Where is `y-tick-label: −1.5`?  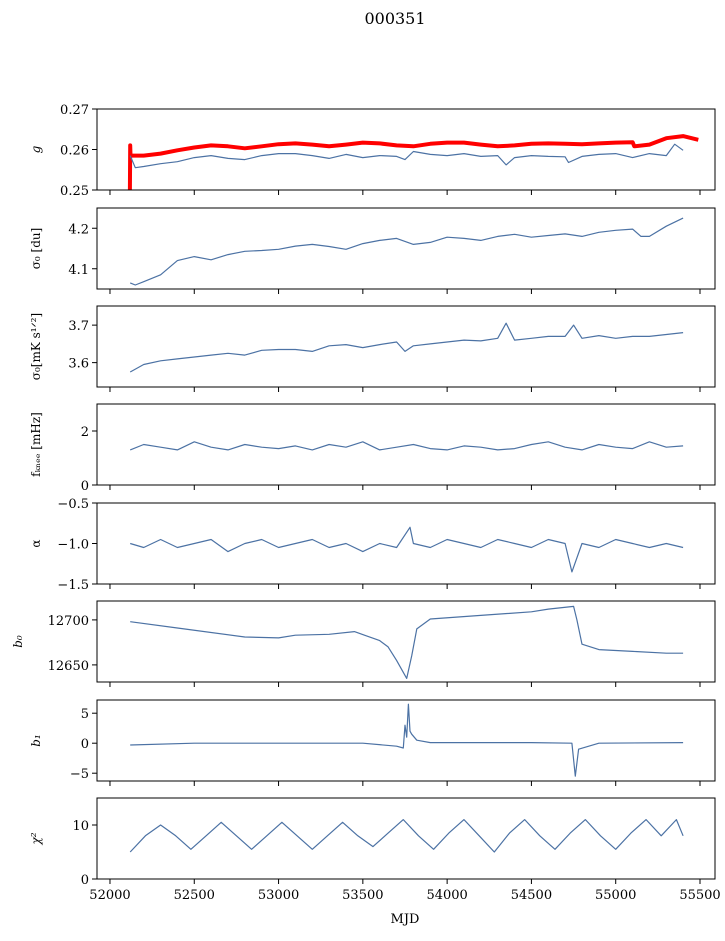
y-tick-label: −1.5 is located at coordinates (73, 585).